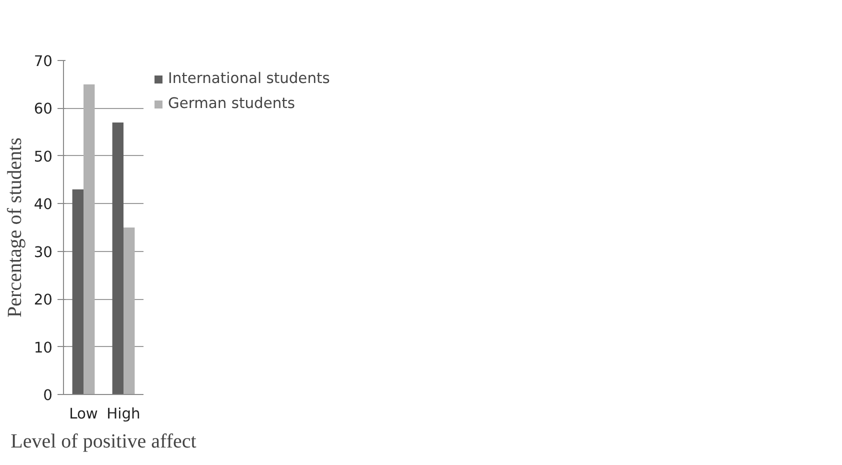 This screenshot has height=465, width=842. Describe the element at coordinates (48, 395) in the screenshot. I see `y-tick-label: 0` at that location.